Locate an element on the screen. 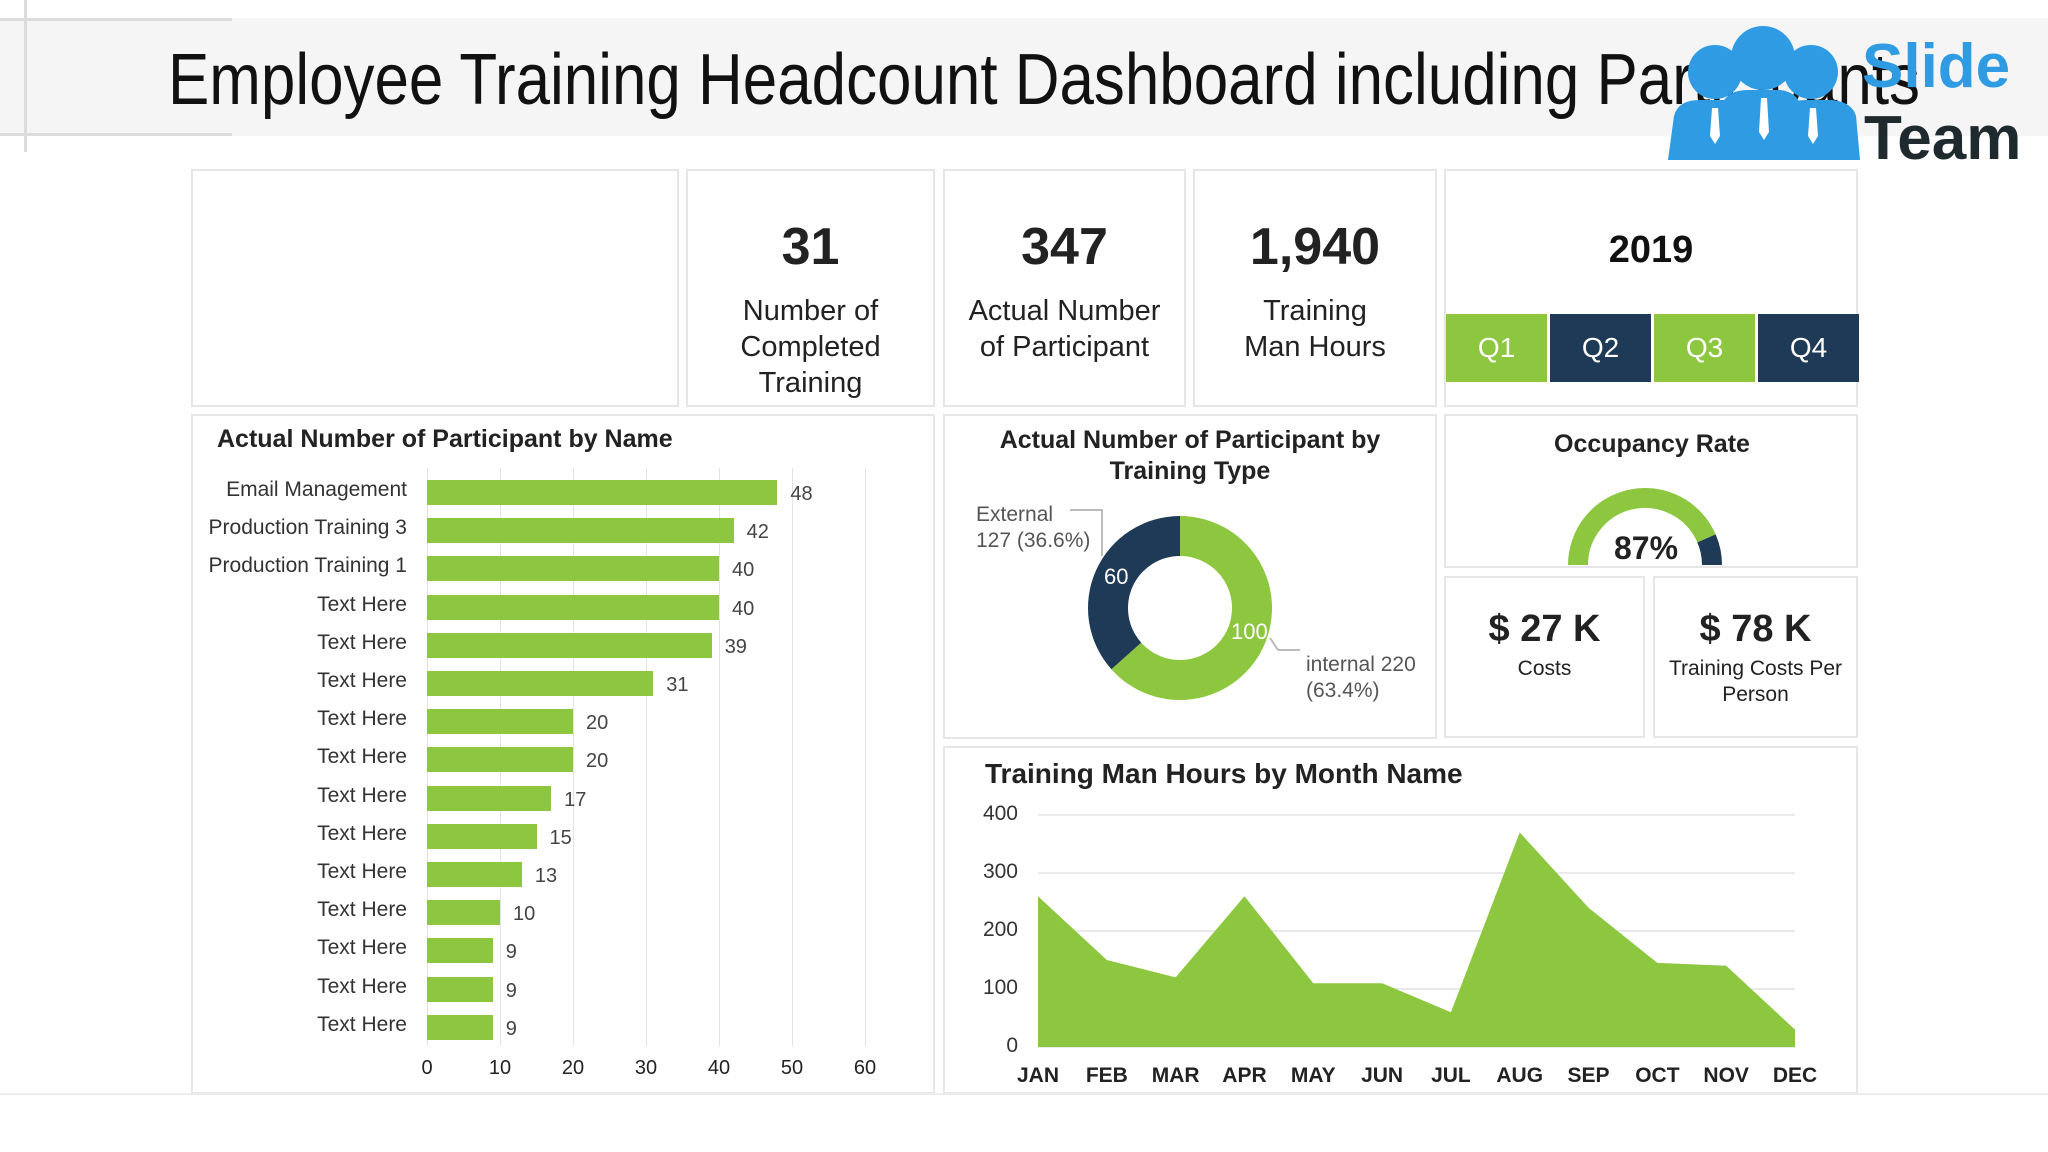  x-tick-label: 10 is located at coordinates (500, 1068).